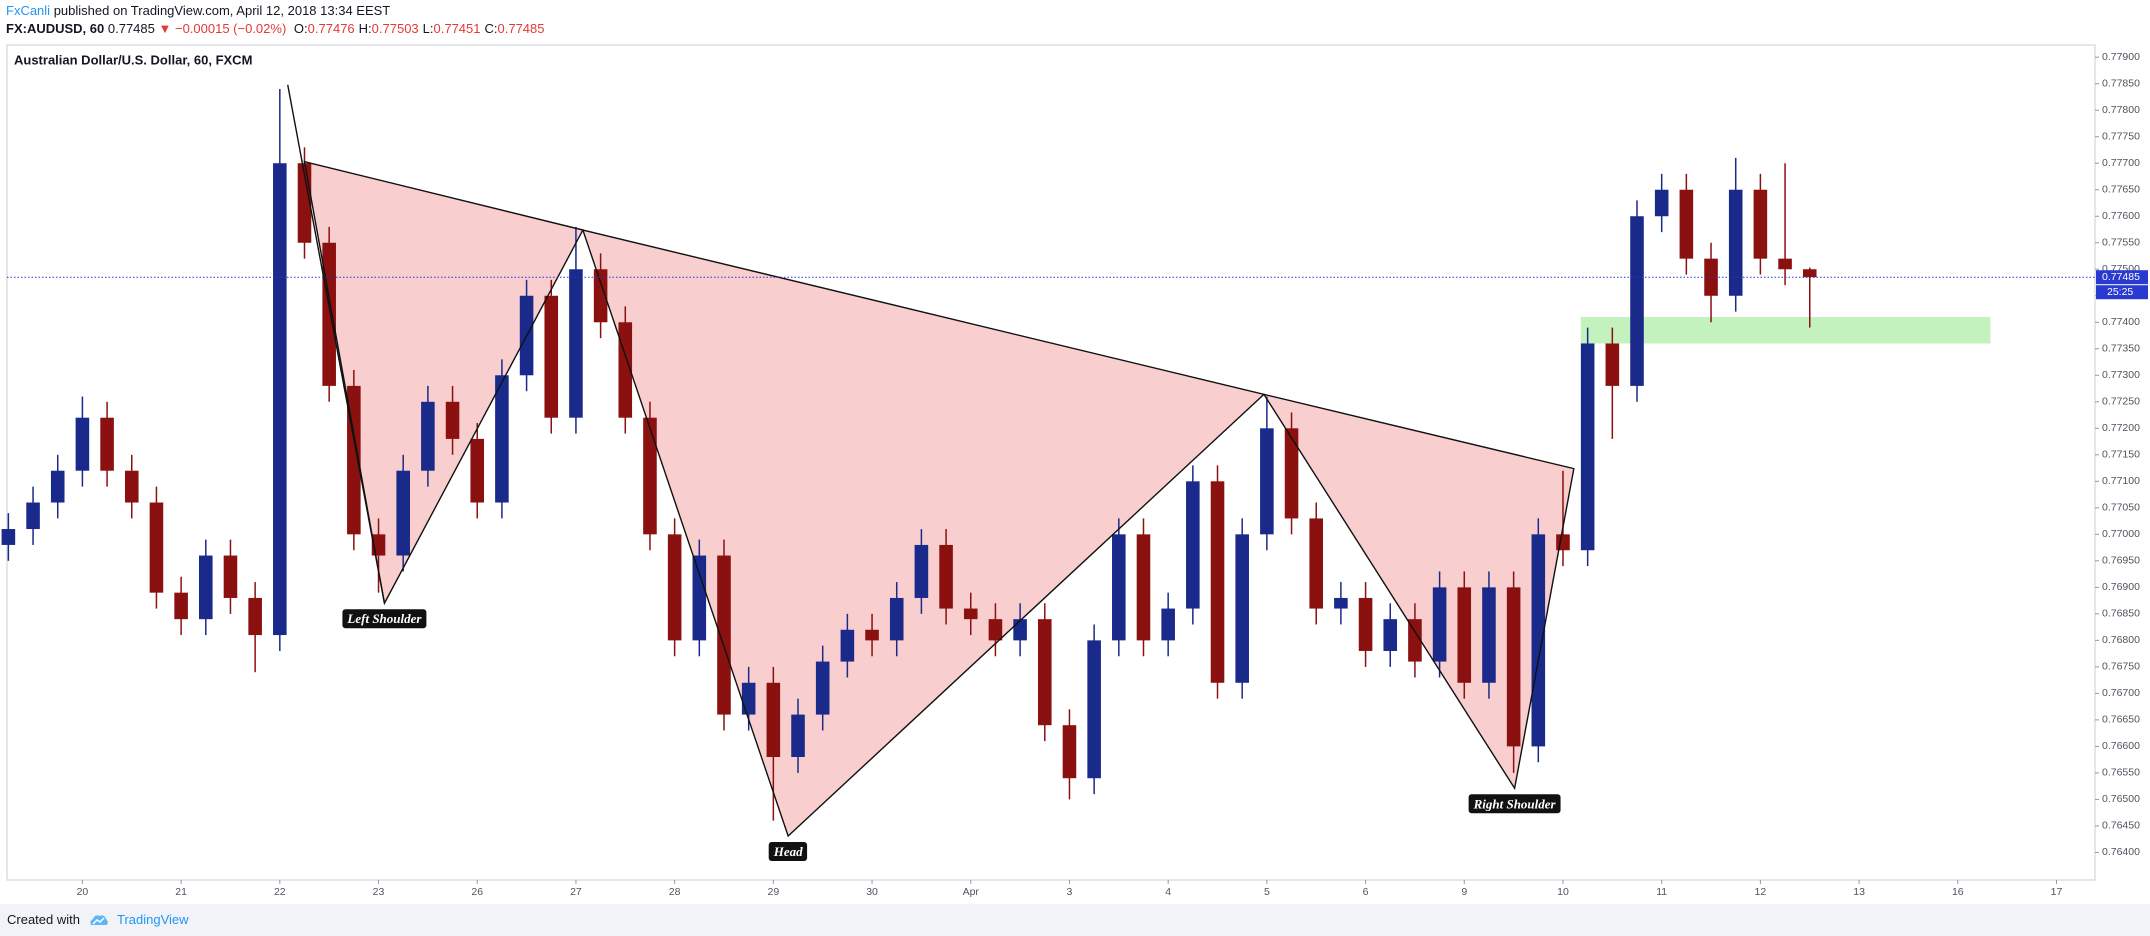 The height and width of the screenshot is (936, 2150). I want to click on x-tick-label: 20, so click(83, 892).